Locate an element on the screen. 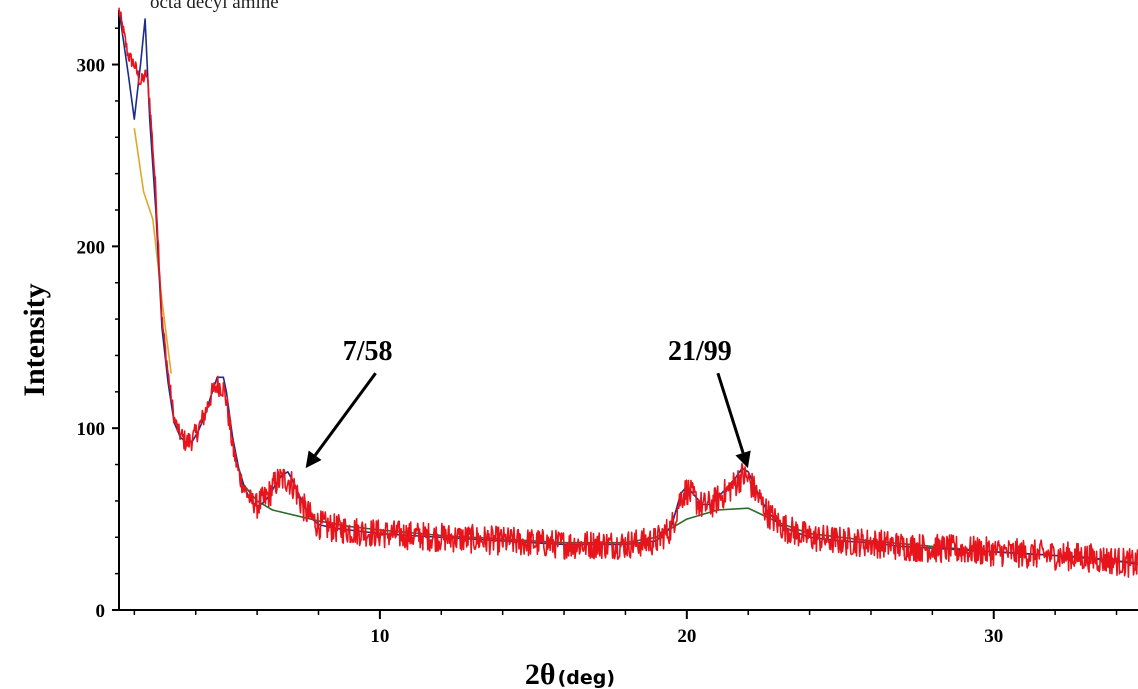 The width and height of the screenshot is (1138, 689). y-axis-label: Intensity is located at coordinates (34, 339).